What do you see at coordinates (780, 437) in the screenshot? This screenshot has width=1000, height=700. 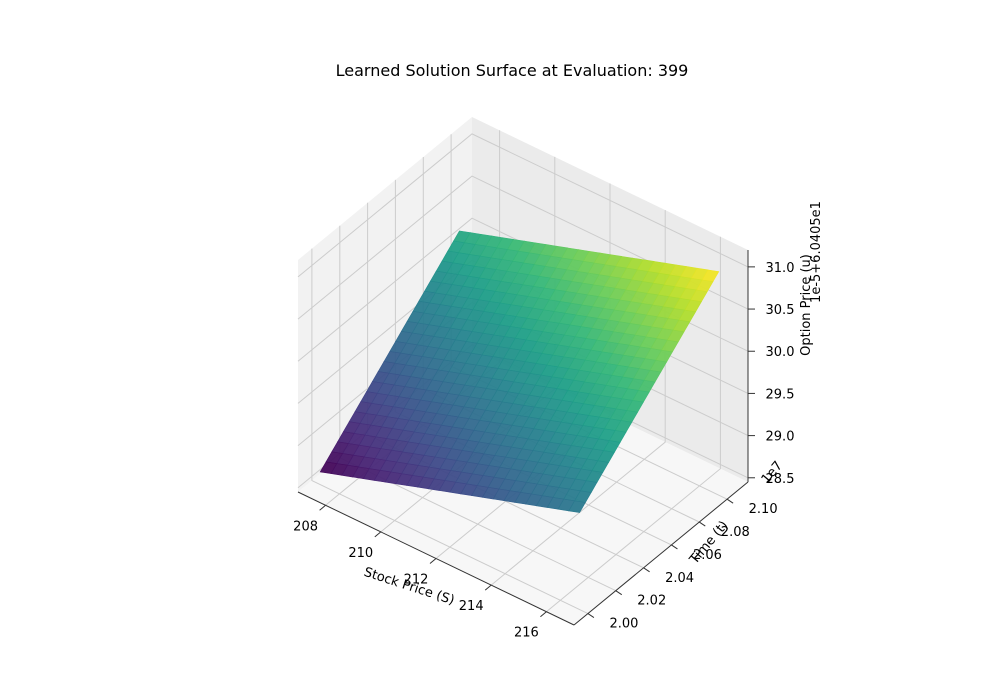 I see `z-tick-label: 29.0` at bounding box center [780, 437].